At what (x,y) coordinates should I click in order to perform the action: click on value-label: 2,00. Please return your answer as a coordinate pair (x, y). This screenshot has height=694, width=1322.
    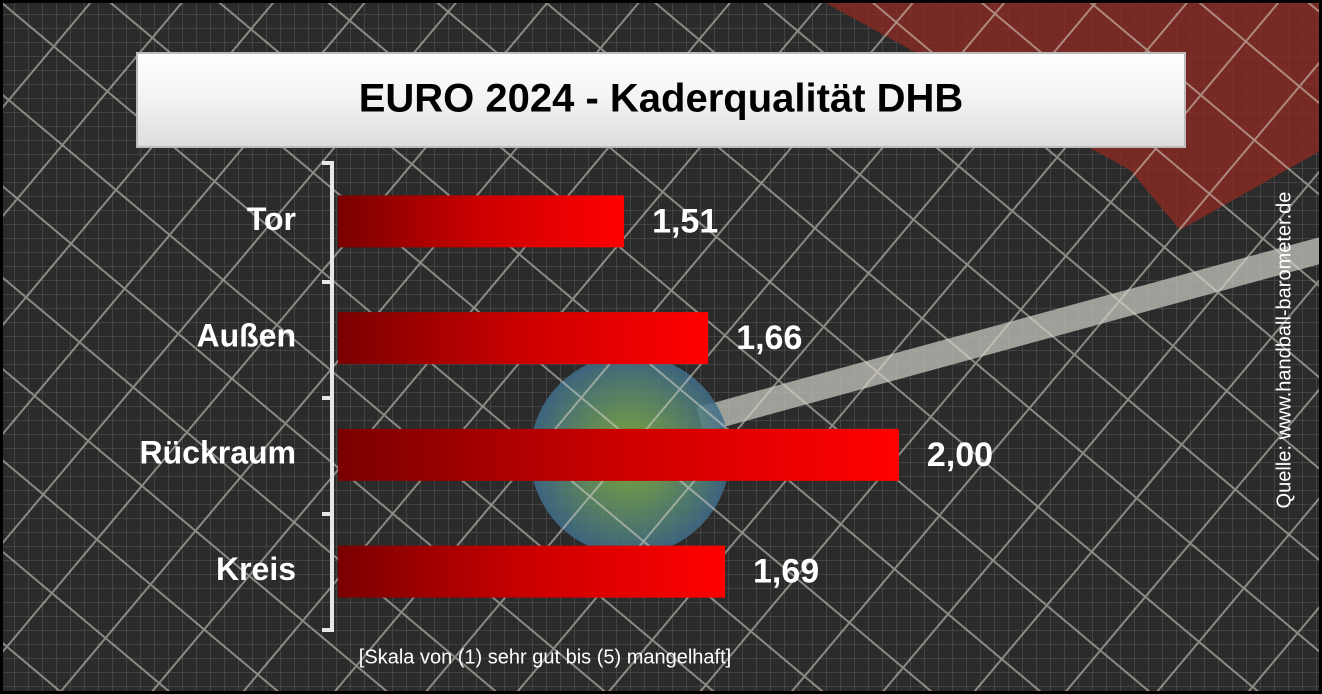
    Looking at the image, I should click on (960, 455).